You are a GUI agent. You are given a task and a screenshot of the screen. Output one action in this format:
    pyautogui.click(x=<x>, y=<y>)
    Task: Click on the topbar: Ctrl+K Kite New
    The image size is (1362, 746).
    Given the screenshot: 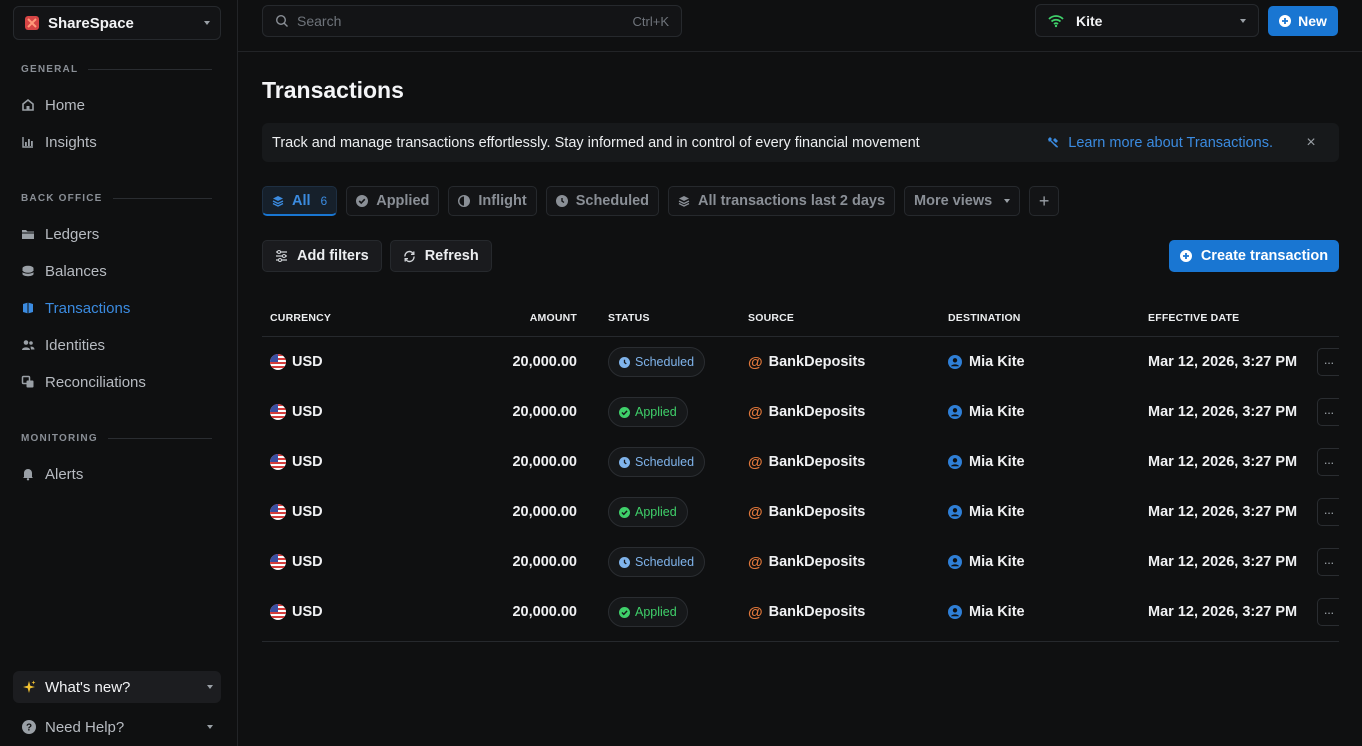 What is the action you would take?
    pyautogui.click(x=800, y=26)
    